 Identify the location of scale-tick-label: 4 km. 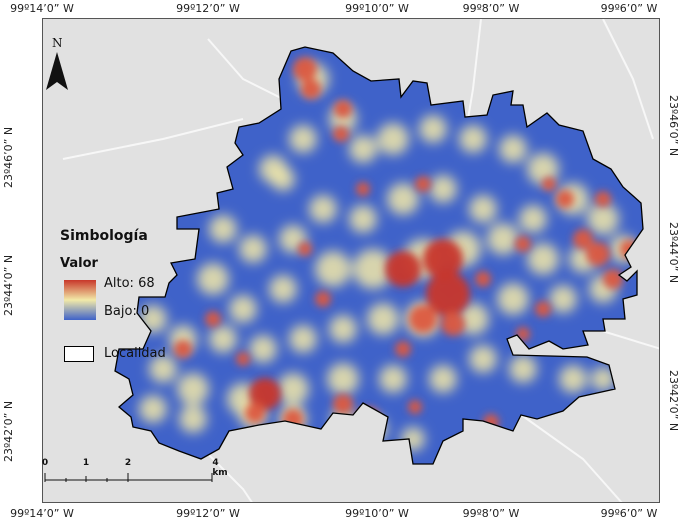
(220, 468).